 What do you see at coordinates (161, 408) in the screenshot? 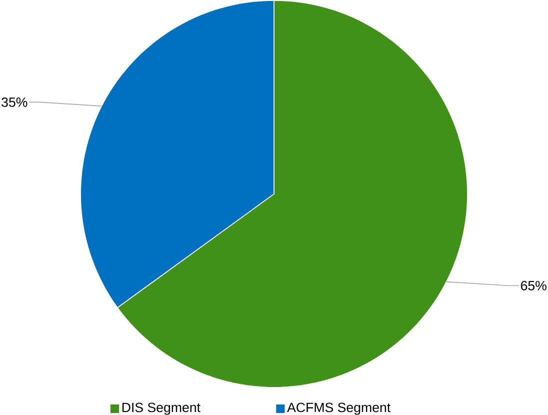
I see `legend-label: DIS Segment` at bounding box center [161, 408].